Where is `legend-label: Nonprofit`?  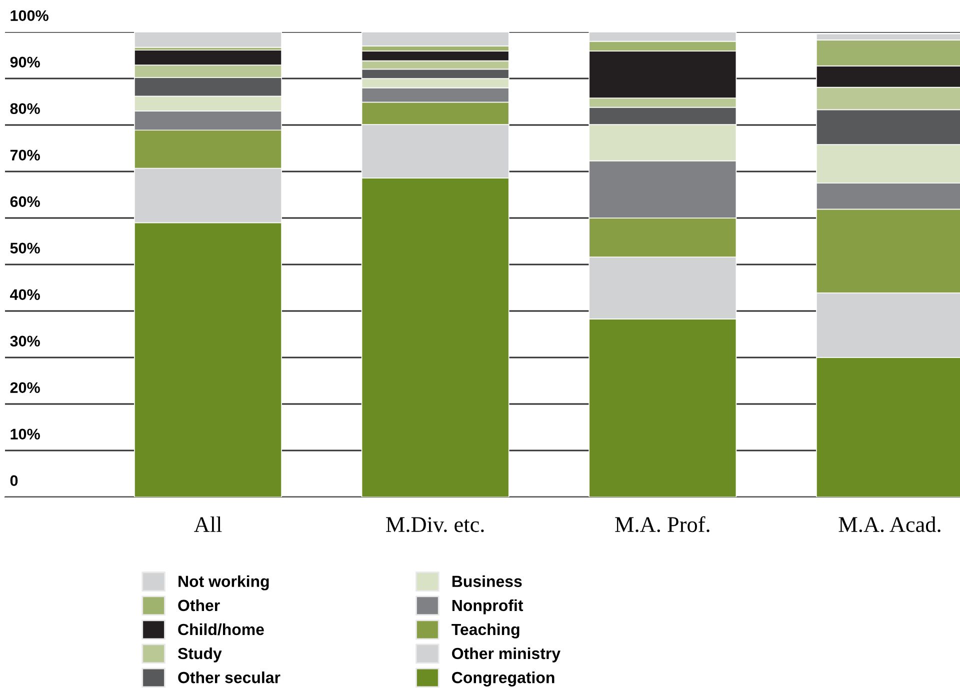
legend-label: Nonprofit is located at coordinates (488, 606).